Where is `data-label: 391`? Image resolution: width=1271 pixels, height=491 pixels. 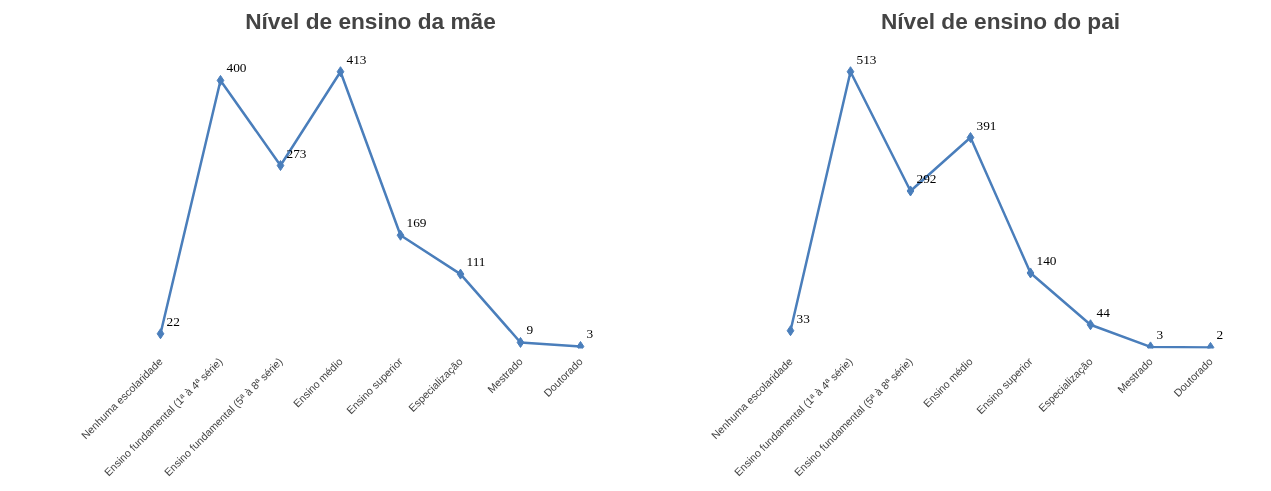 data-label: 391 is located at coordinates (986, 125).